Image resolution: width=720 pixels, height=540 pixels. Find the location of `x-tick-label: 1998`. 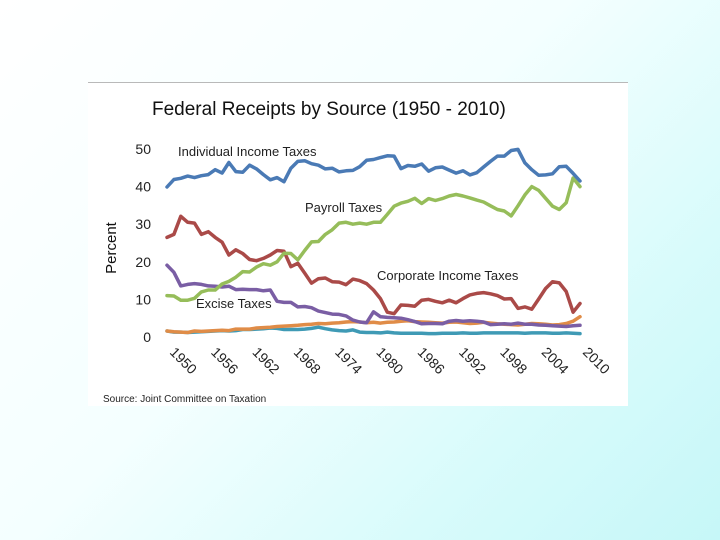

x-tick-label: 1998 is located at coordinates (513, 360).